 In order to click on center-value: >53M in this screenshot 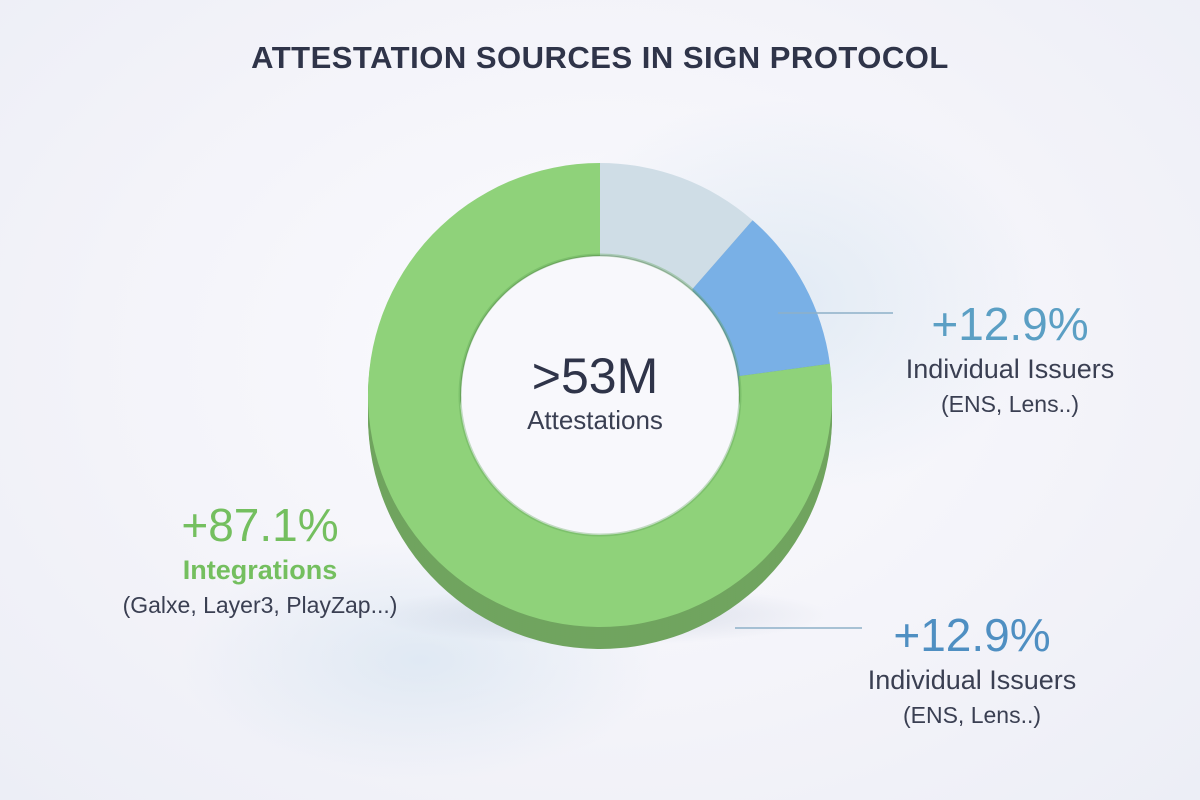, I will do `click(595, 376)`.